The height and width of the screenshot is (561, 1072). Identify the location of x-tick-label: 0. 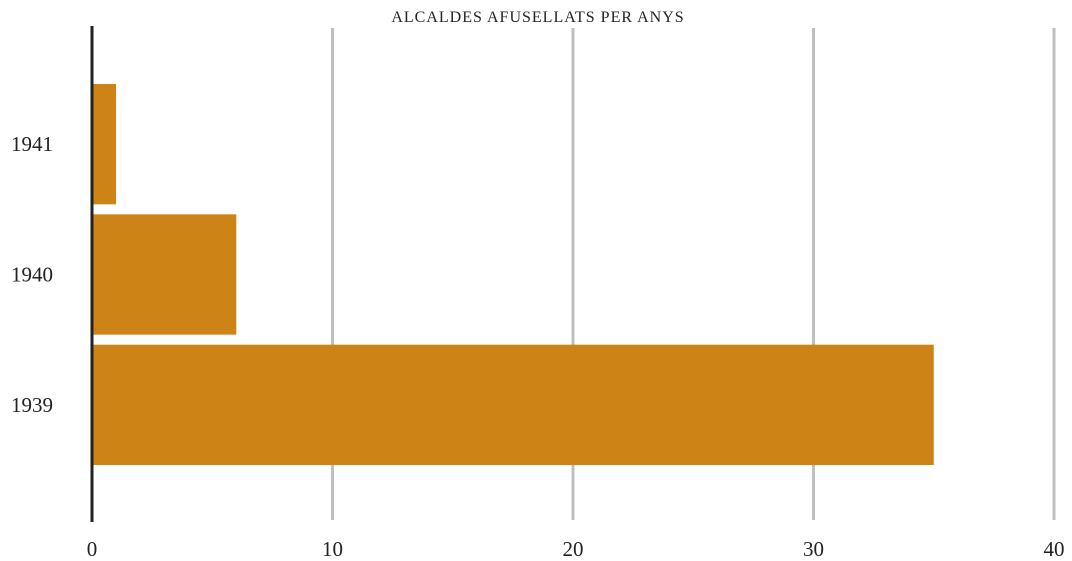
(92, 549).